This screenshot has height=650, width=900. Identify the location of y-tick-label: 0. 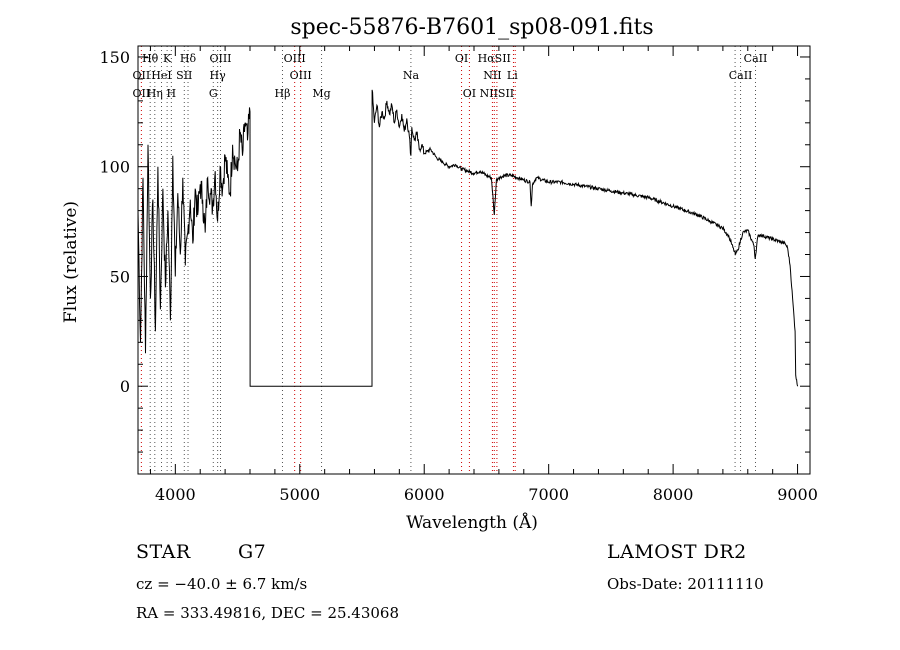
(125, 386).